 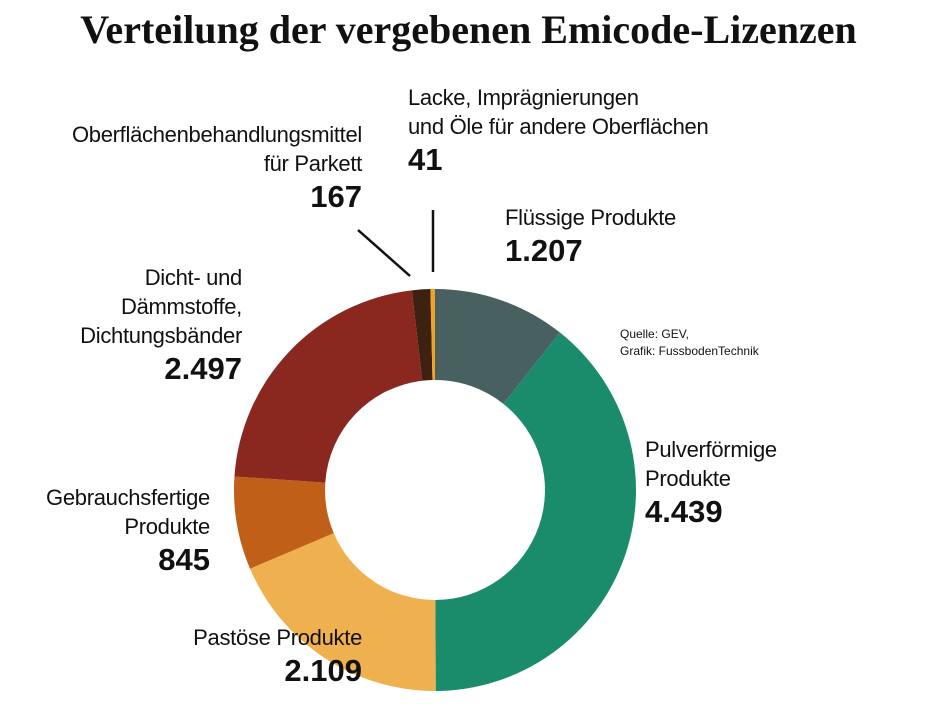 I want to click on slice-label: Pulverförmige Produkte 4.439, so click(x=711, y=483).